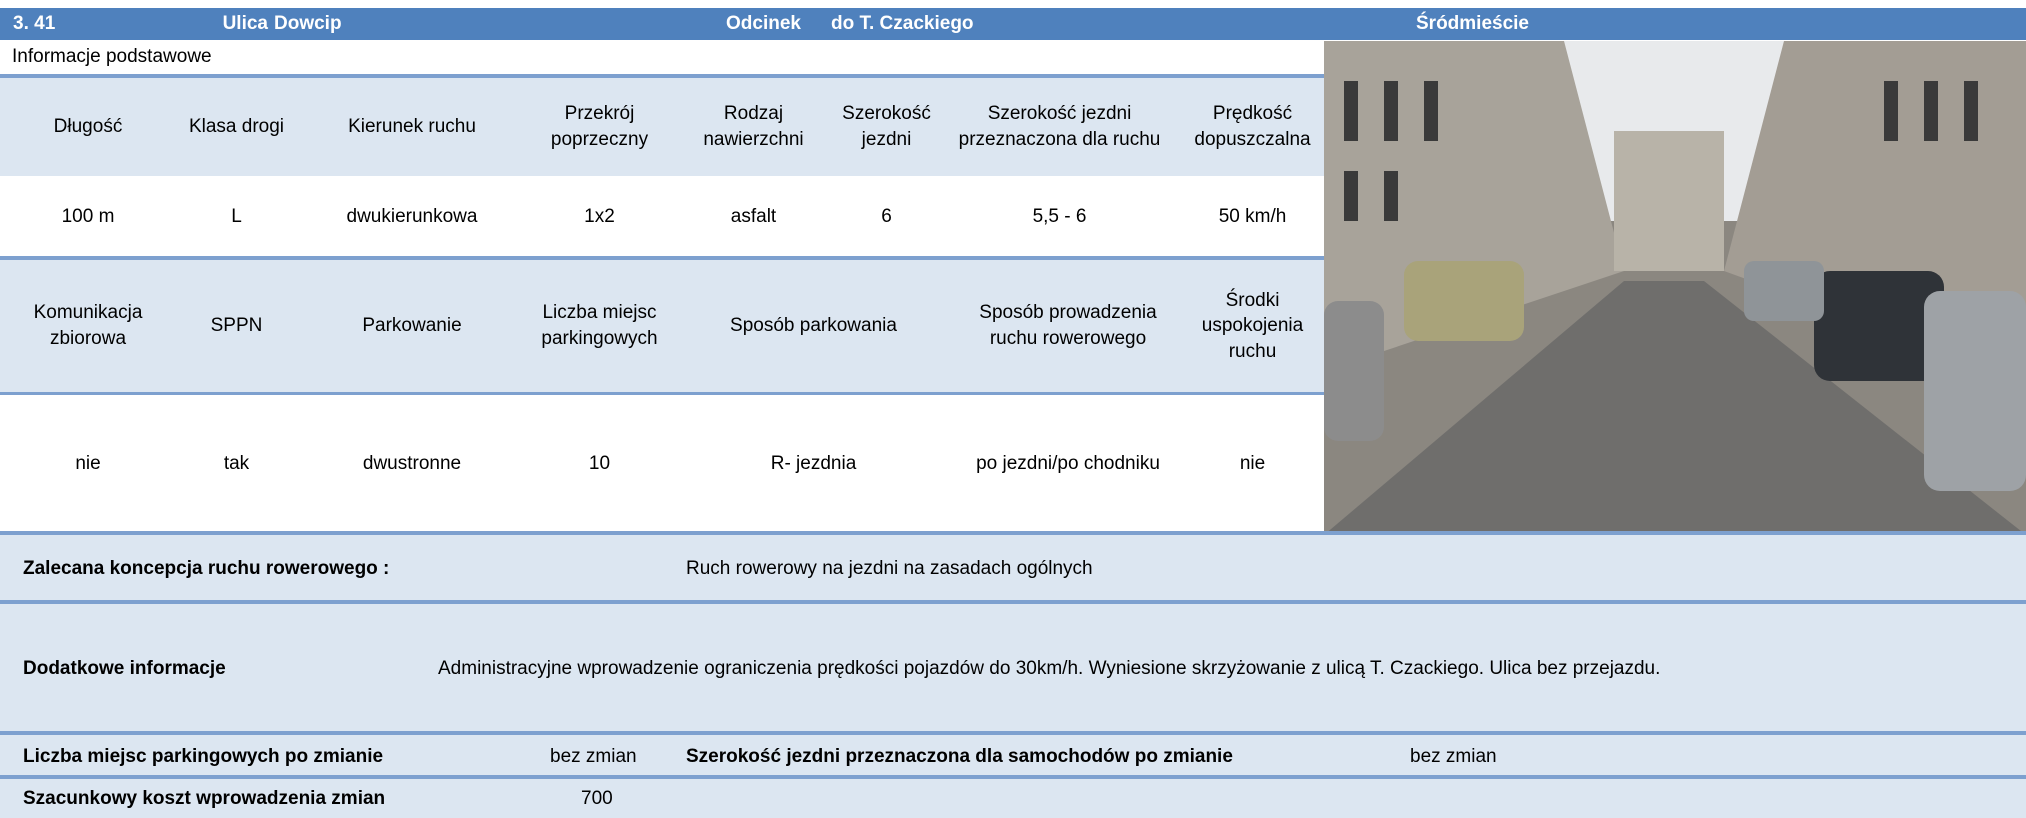 This screenshot has width=2026, height=818. Describe the element at coordinates (599, 126) in the screenshot. I see `table-header-cell: Przekrój poprzeczny` at that location.